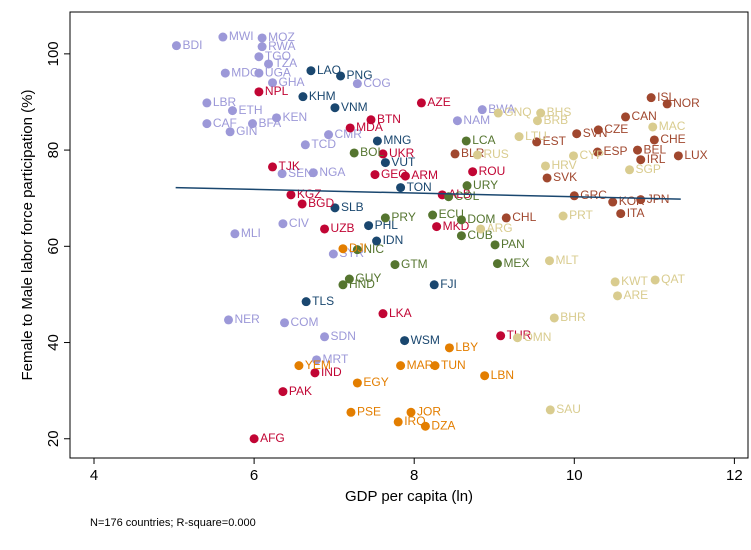  Describe the element at coordinates (555, 120) in the screenshot. I see `point-label: BRB` at that location.